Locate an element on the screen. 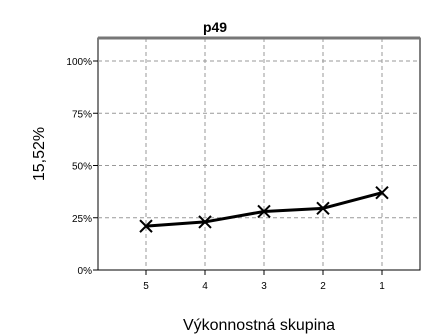 The height and width of the screenshot is (336, 432). chart-title: p49 is located at coordinates (215, 27).